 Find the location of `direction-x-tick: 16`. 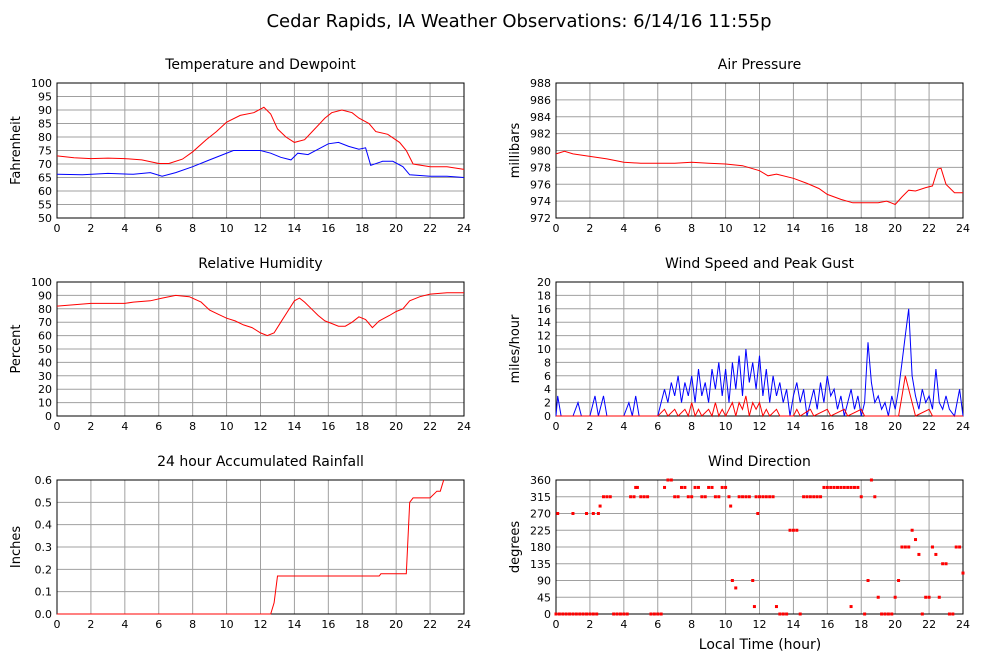

direction-x-tick: 16 is located at coordinates (827, 624).